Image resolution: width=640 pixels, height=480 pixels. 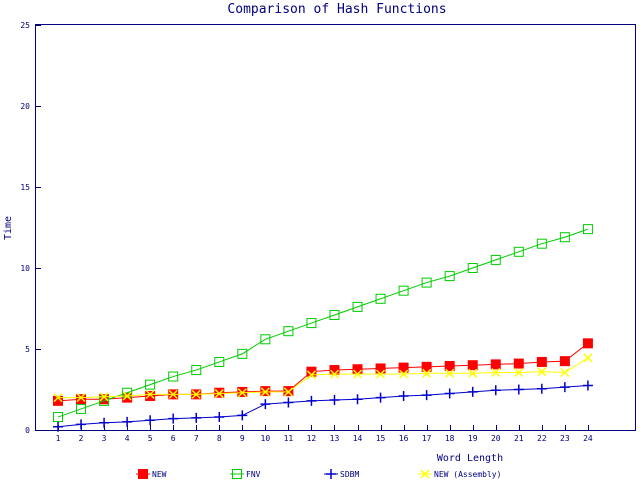 I want to click on x-tick-label: 7, so click(x=196, y=438).